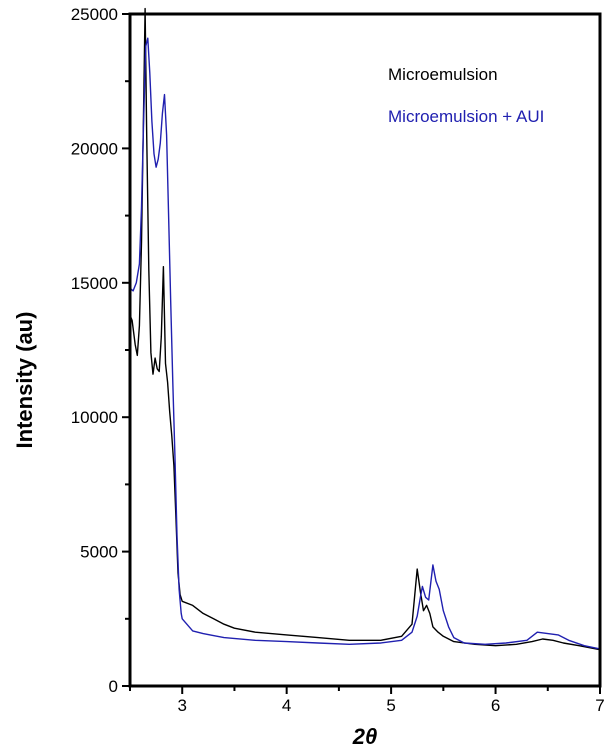 Image resolution: width=606 pixels, height=752 pixels. What do you see at coordinates (390, 705) in the screenshot?
I see `x-tick-label: 5` at bounding box center [390, 705].